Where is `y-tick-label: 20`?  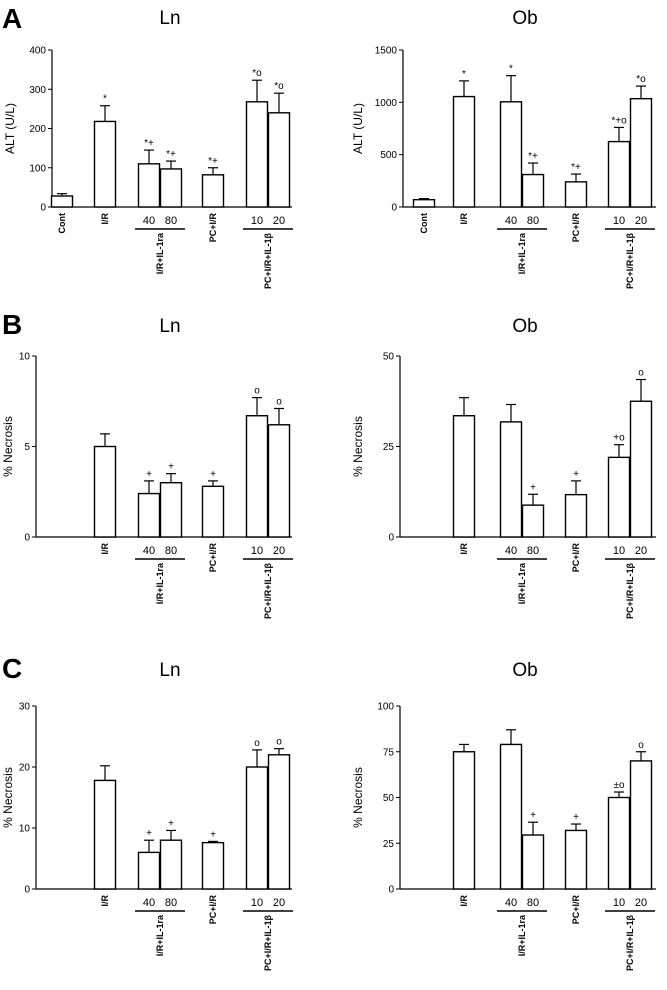
y-tick-label: 20 is located at coordinates (25, 768).